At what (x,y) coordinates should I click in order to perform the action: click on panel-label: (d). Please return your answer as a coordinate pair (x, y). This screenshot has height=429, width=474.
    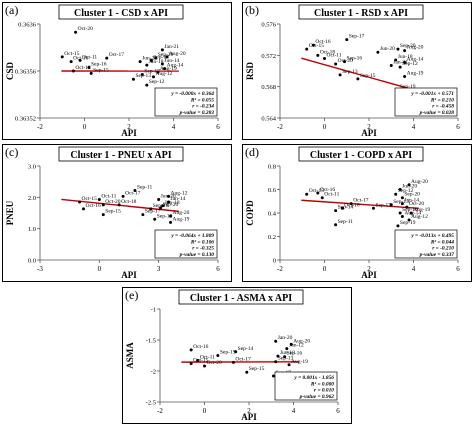
    Looking at the image, I should click on (252, 152).